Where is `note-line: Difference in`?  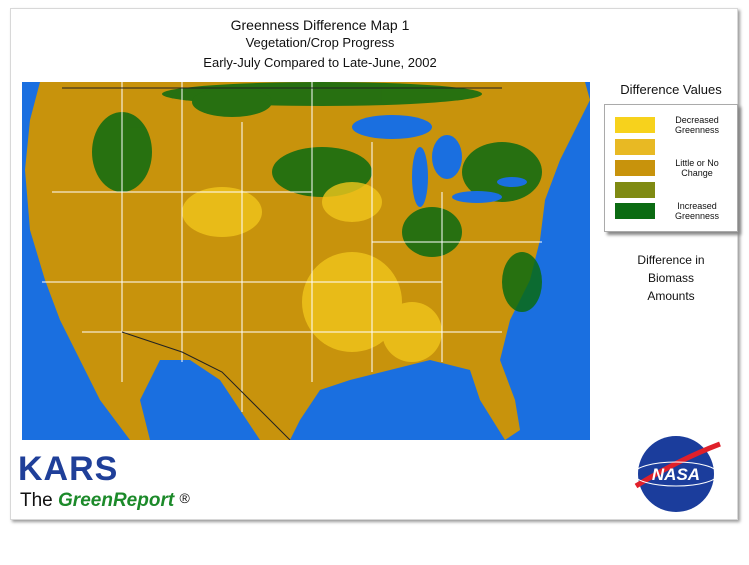 note-line: Difference in is located at coordinates (671, 260).